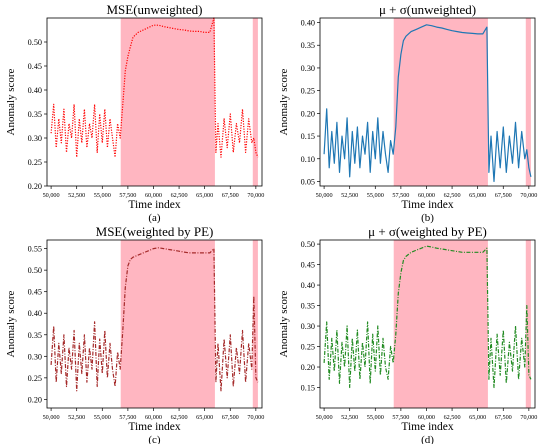 Image resolution: width=550 pixels, height=444 pixels. What do you see at coordinates (308, 159) in the screenshot?
I see `y-tick-label: 0.10` at bounding box center [308, 159].